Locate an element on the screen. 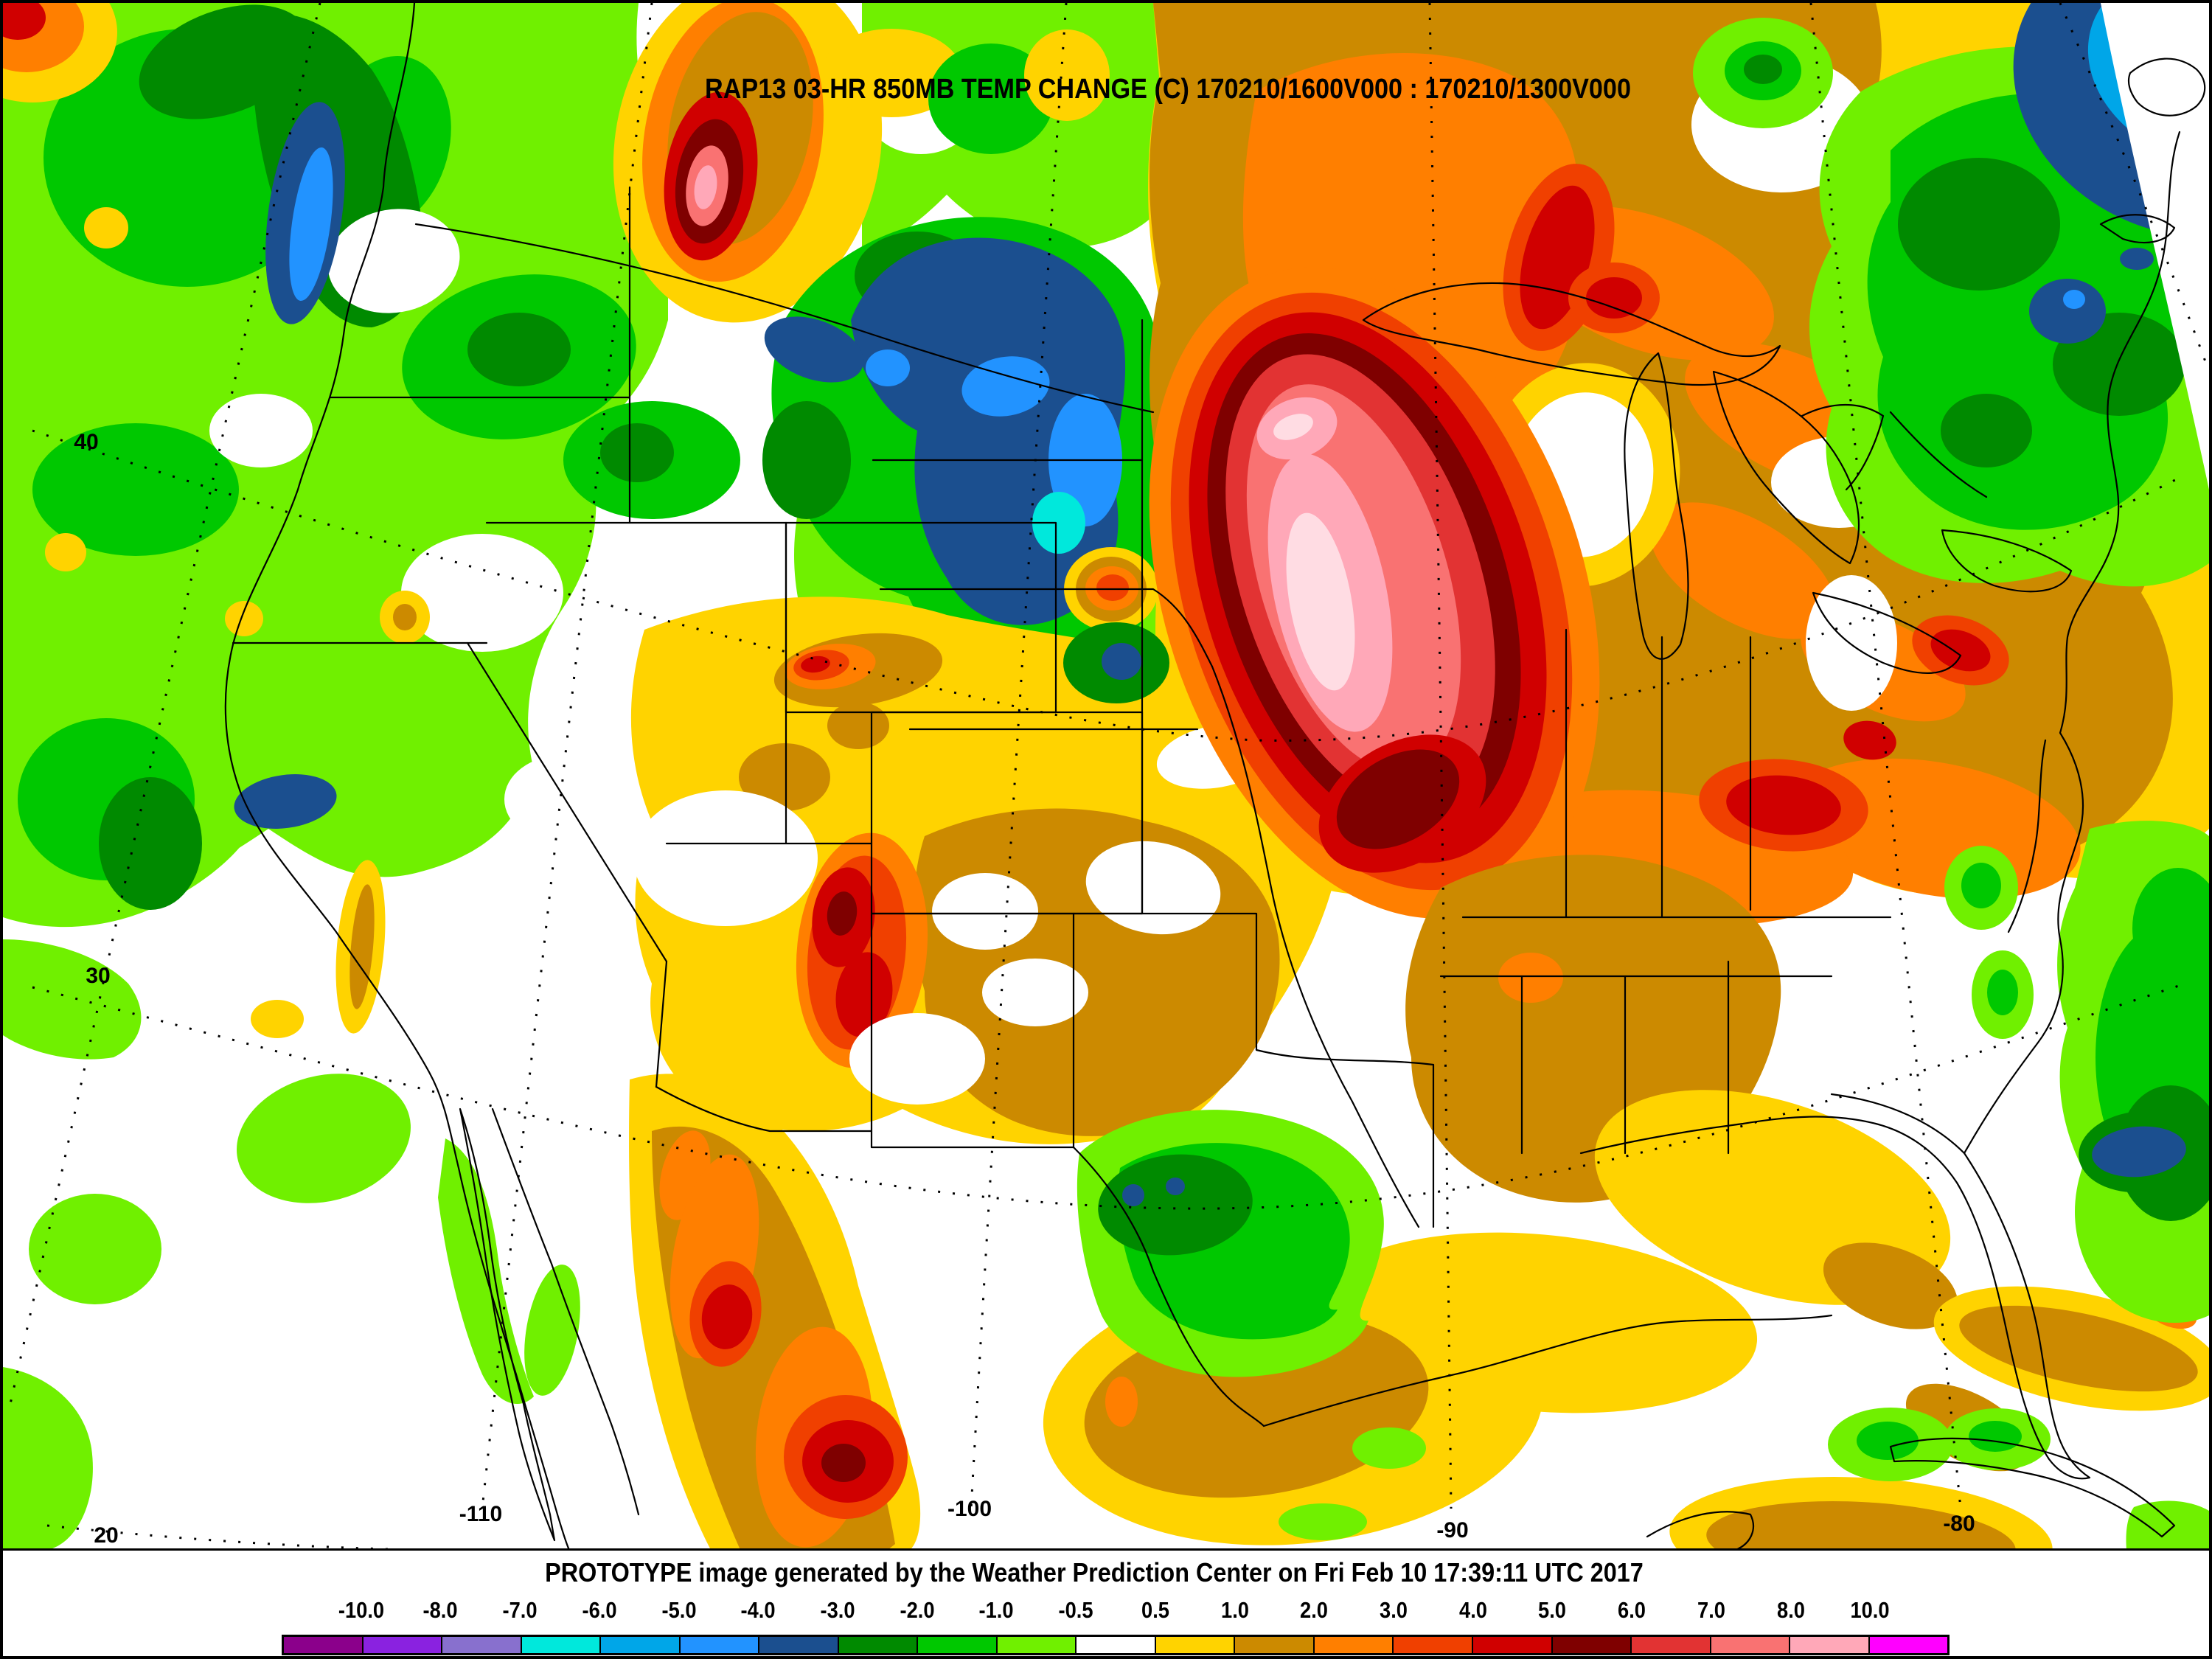 This screenshot has height=1659, width=2212. colorbar-tick: 7.0 is located at coordinates (1711, 1610).